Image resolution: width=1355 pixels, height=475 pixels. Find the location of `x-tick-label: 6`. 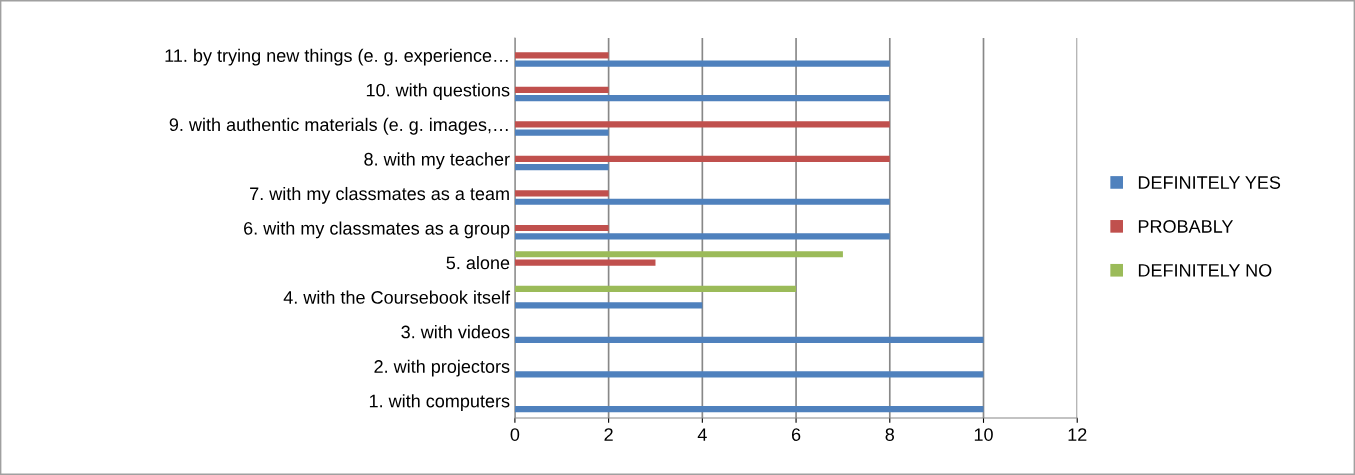

x-tick-label: 6 is located at coordinates (796, 434).